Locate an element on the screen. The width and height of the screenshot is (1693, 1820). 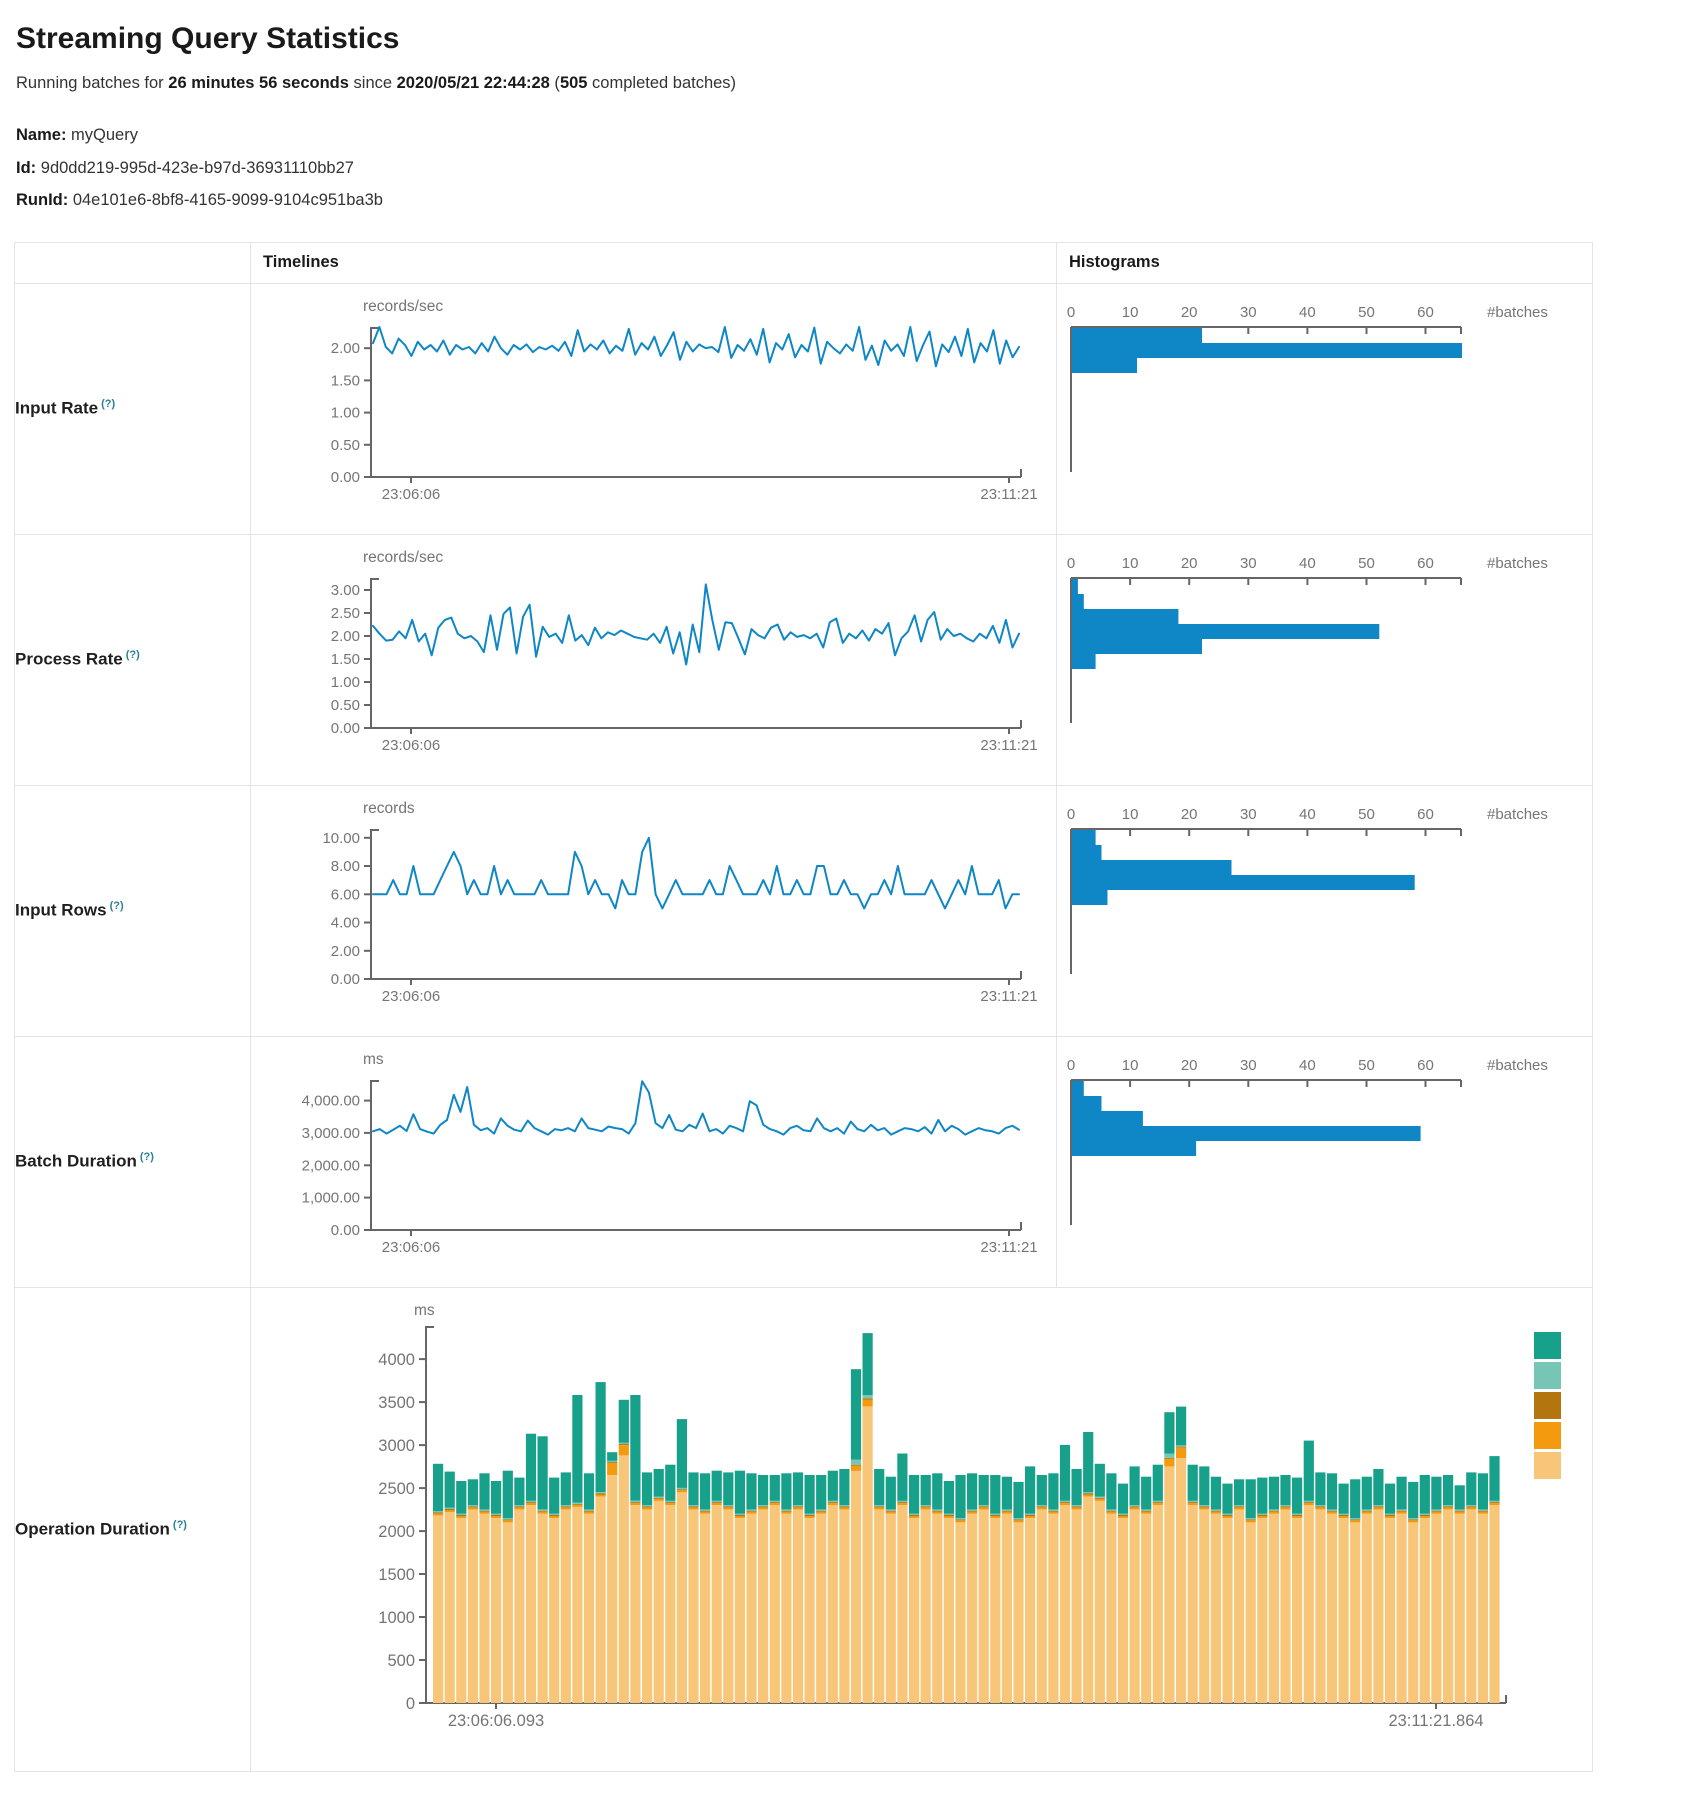
svg-text: 40 is located at coordinates (1307, 563).